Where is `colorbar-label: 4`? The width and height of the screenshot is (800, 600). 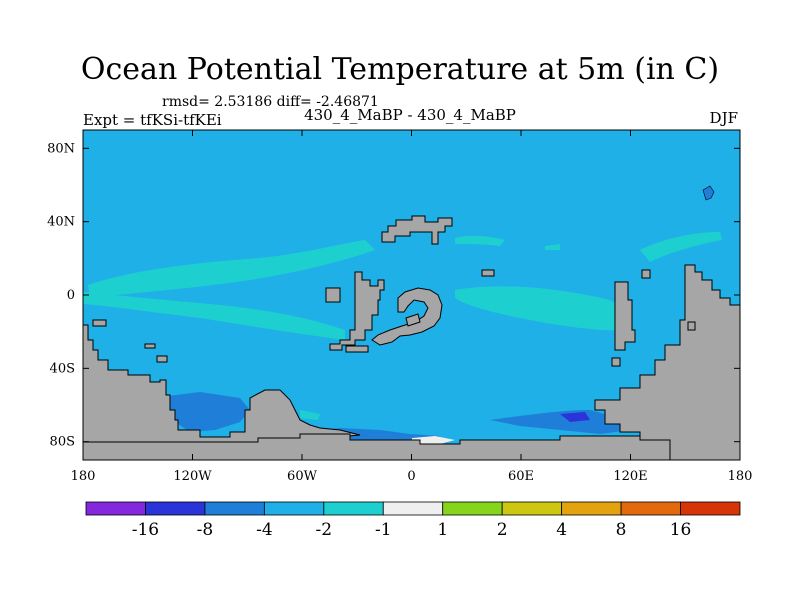 colorbar-label: 4 is located at coordinates (561, 530).